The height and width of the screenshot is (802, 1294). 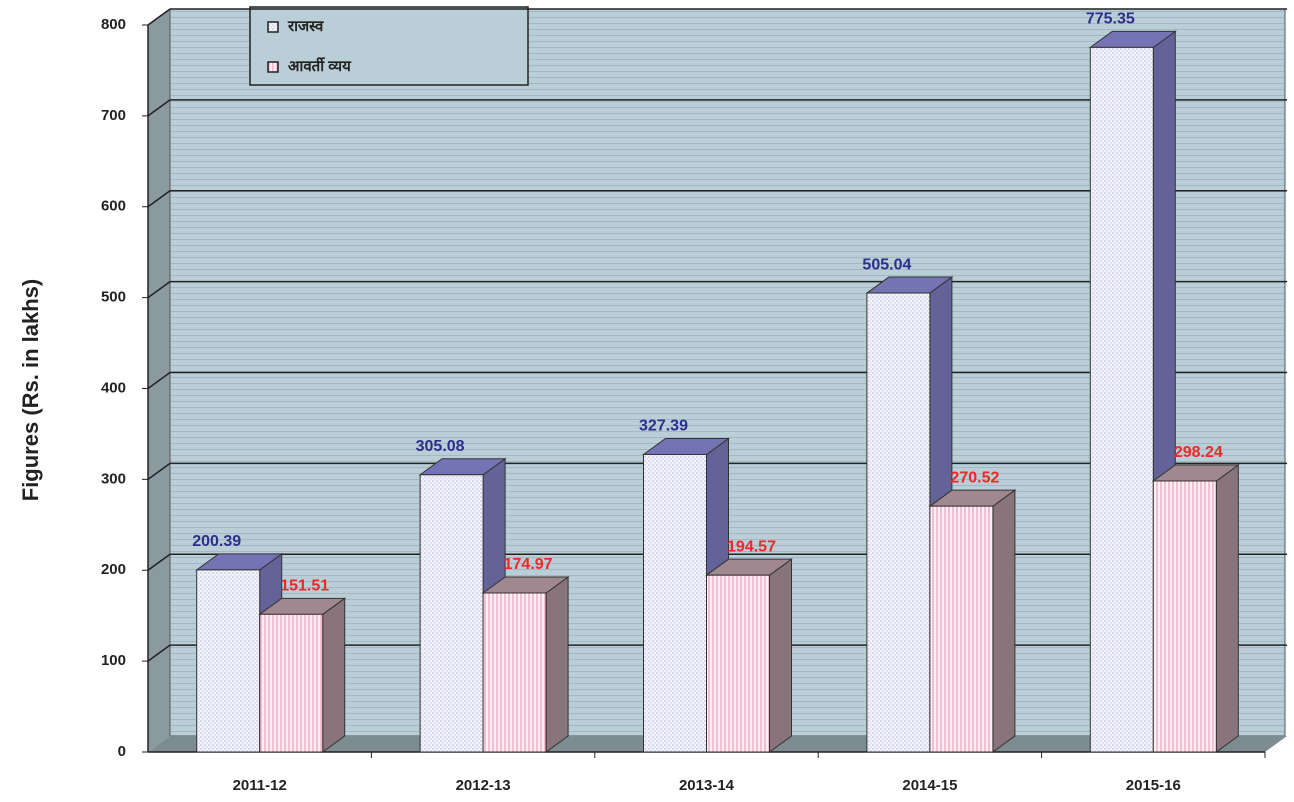 What do you see at coordinates (113, 297) in the screenshot?
I see `y-tick-label: 500` at bounding box center [113, 297].